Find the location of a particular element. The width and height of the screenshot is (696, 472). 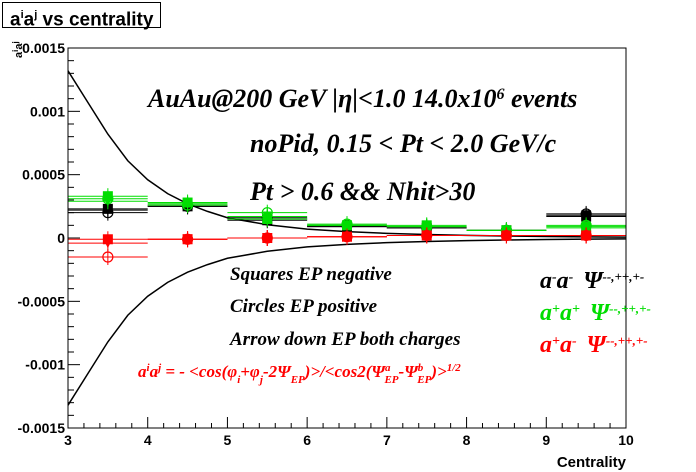

x-tick-label: 5 is located at coordinates (228, 440).